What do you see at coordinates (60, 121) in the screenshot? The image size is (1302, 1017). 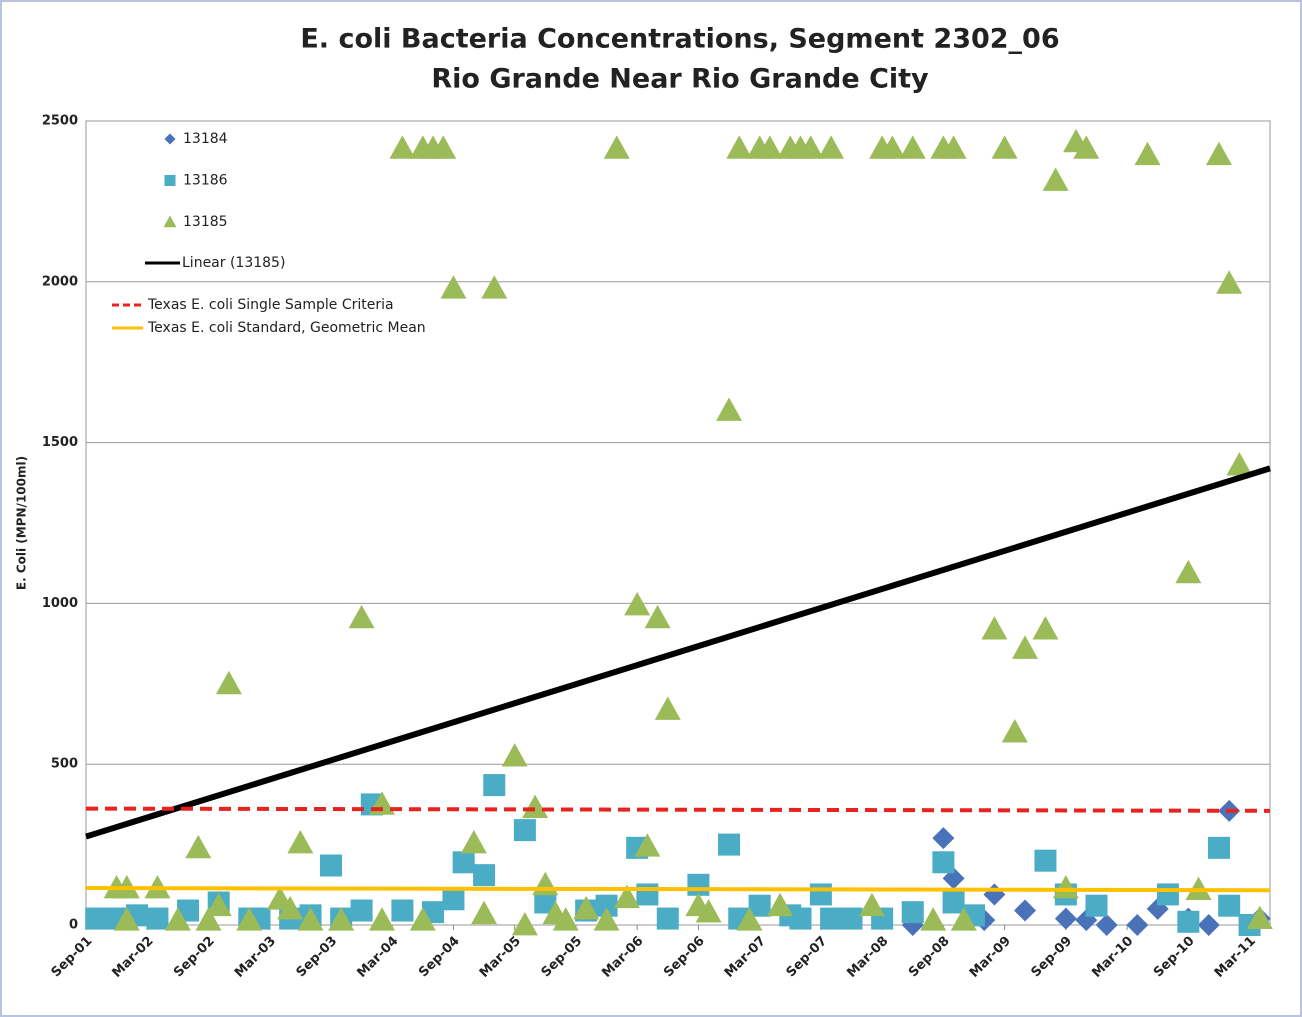 I see `y-tick-label: 2500` at bounding box center [60, 121].